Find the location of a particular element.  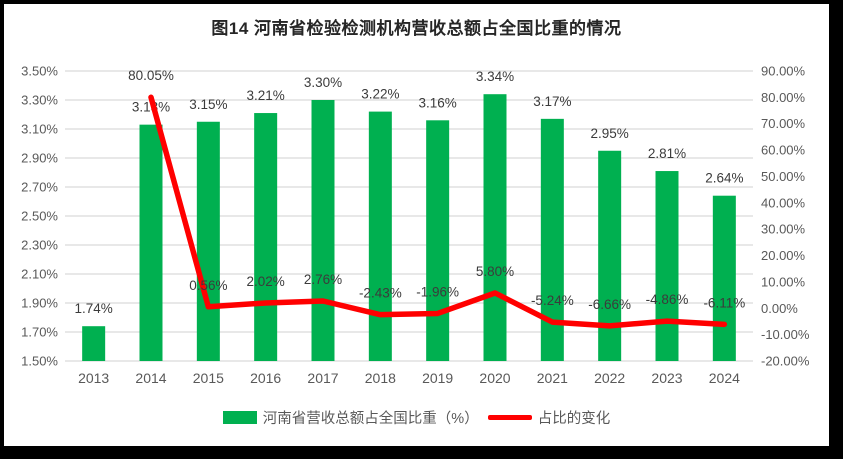

x-axis-tick-label: 2017 is located at coordinates (322, 378).